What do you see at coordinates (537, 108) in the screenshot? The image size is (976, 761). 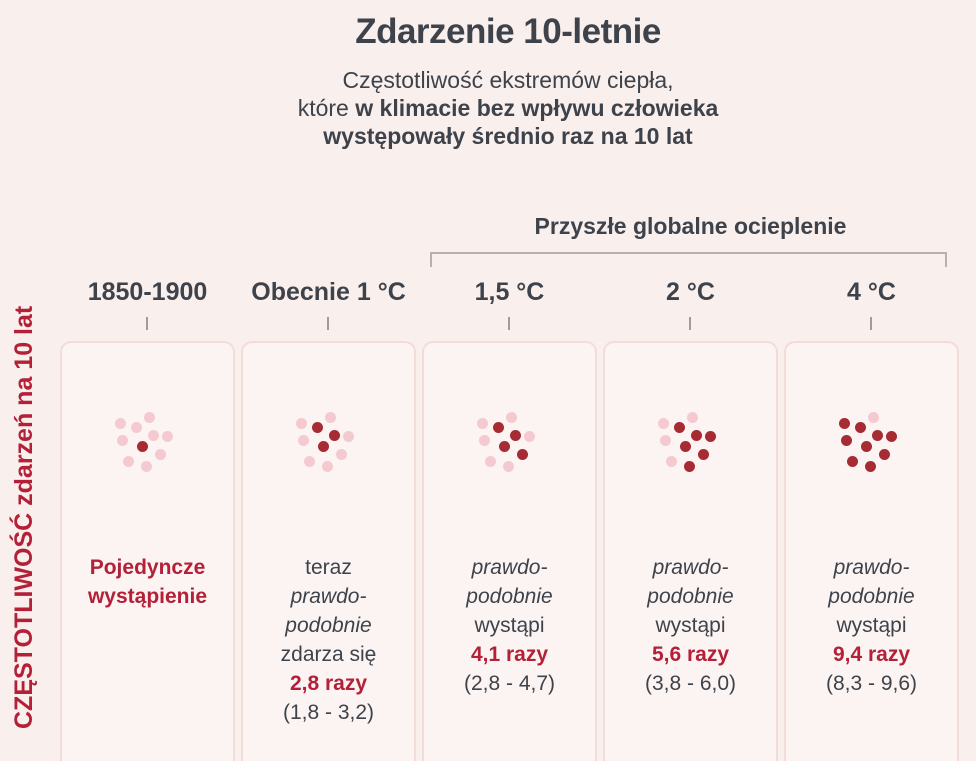 I see `subtitle-line-2-bold: w klimacie bez wpływu człowieka` at bounding box center [537, 108].